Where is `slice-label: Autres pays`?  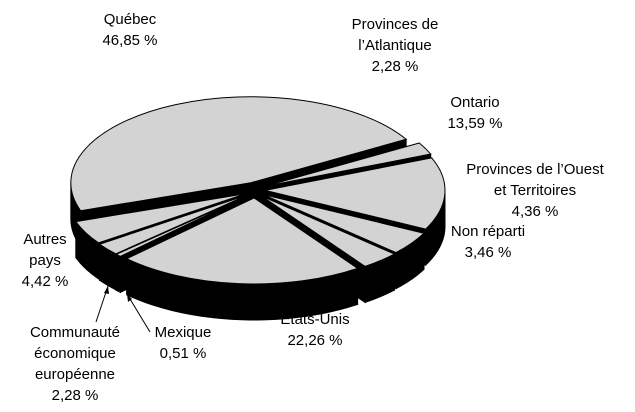 slice-label: Autres pays is located at coordinates (44, 250).